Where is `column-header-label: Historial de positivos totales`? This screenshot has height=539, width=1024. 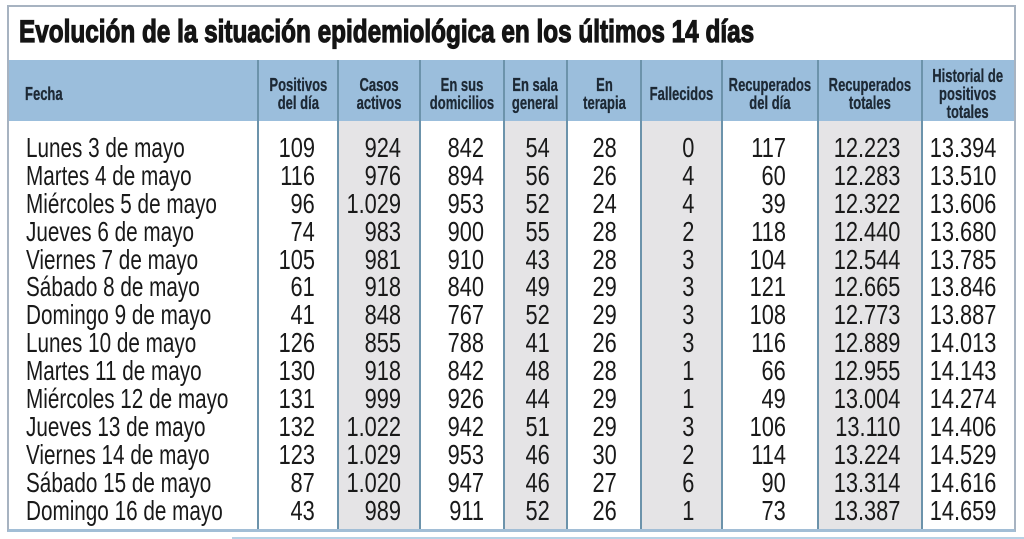 column-header-label: Historial de positivos totales is located at coordinates (968, 93).